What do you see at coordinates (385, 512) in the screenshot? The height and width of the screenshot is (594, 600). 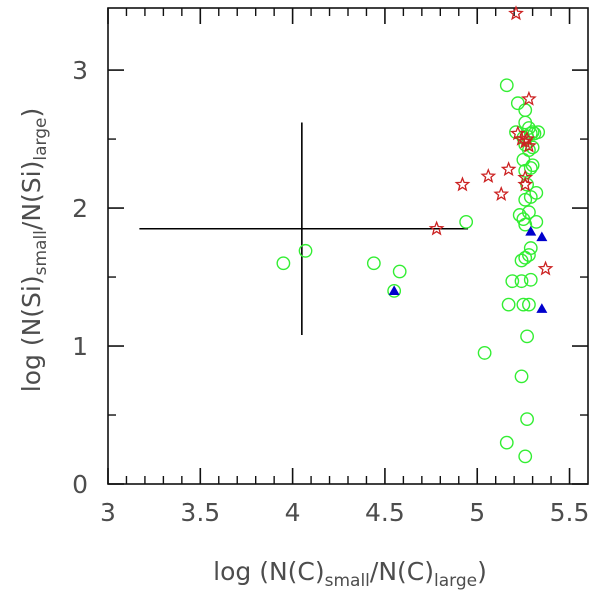 I see `x-tick-label: 4.5` at bounding box center [385, 512].